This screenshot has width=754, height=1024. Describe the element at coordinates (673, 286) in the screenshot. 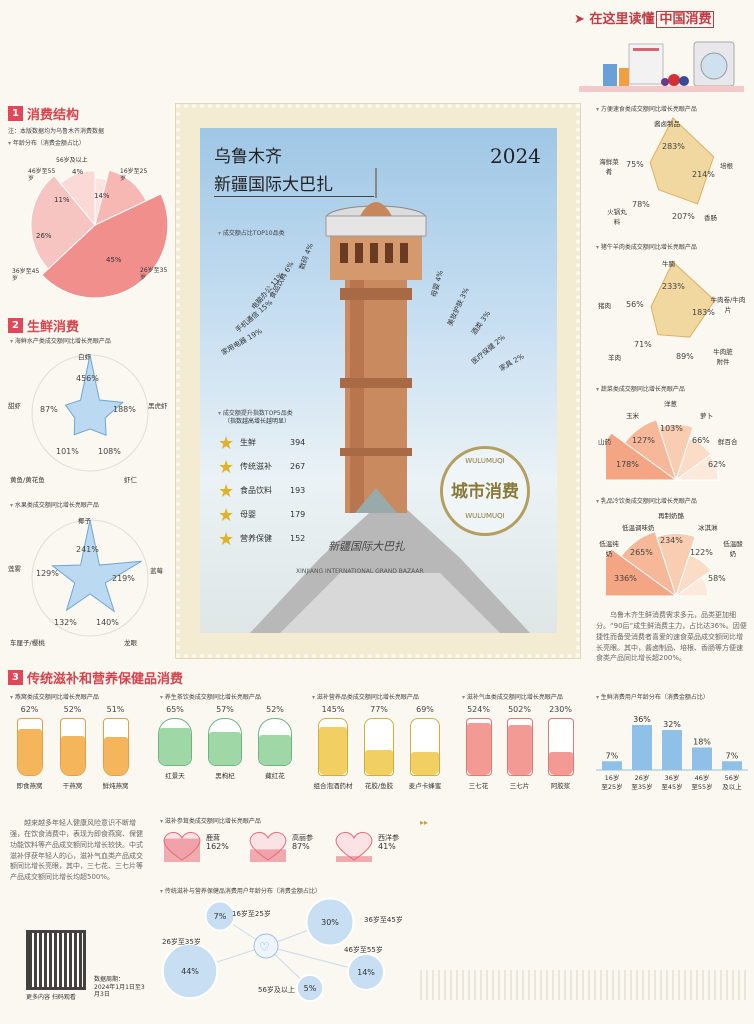

I see `meat-value-0: 233%` at that location.